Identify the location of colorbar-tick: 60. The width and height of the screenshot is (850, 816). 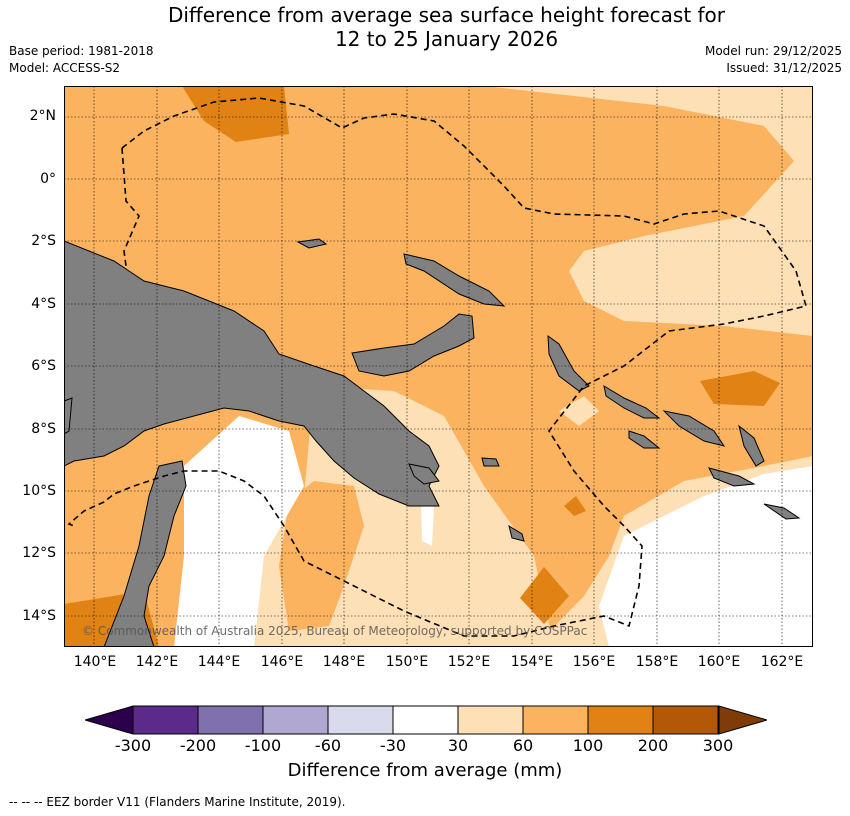
(523, 745).